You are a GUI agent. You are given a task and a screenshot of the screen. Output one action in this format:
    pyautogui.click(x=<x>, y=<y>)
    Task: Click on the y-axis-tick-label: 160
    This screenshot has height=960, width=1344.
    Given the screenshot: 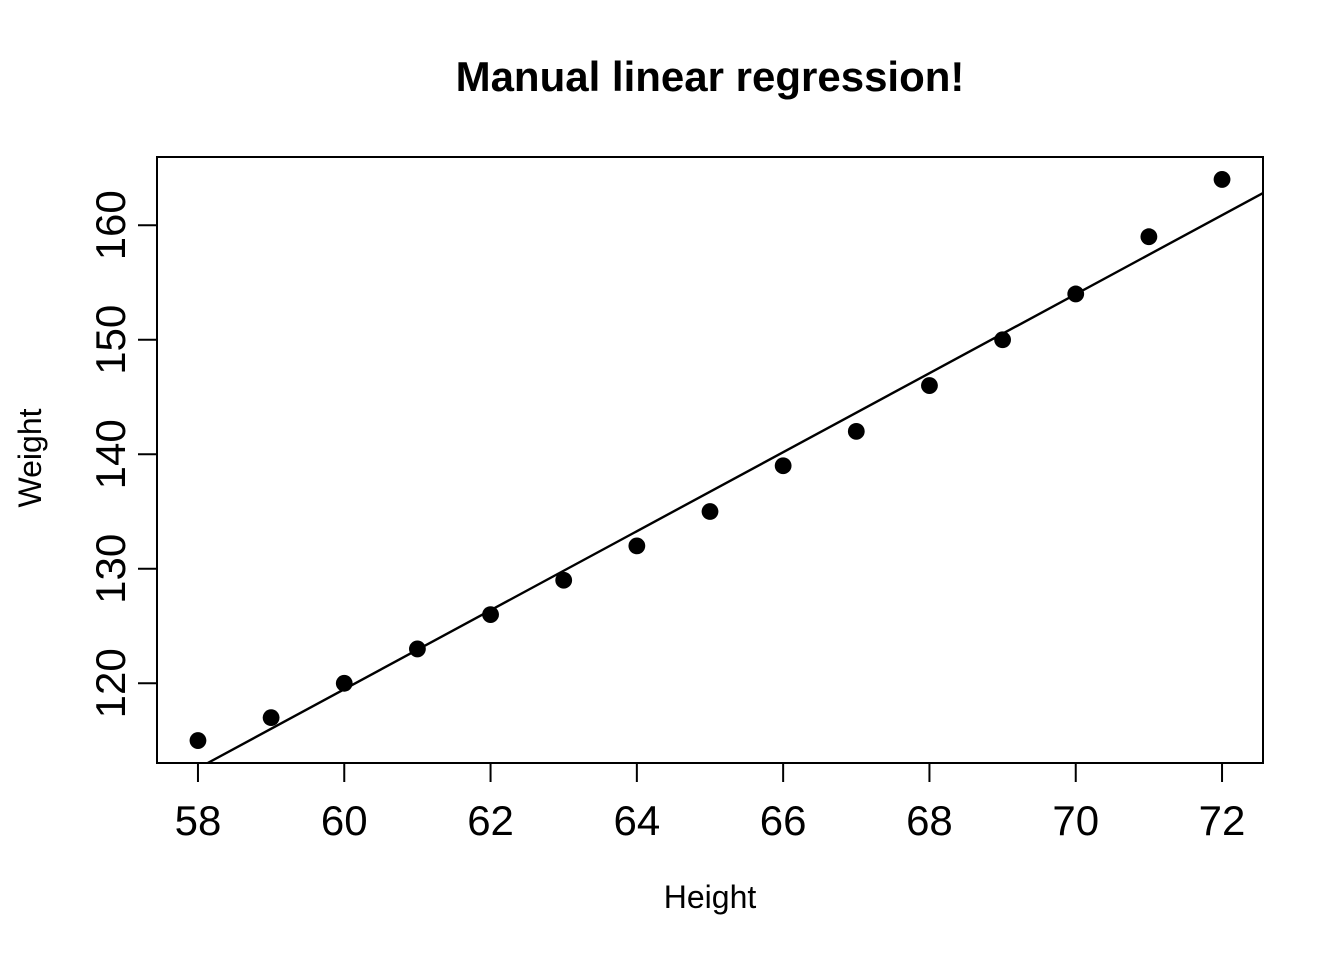 What is the action you would take?
    pyautogui.click(x=110, y=225)
    